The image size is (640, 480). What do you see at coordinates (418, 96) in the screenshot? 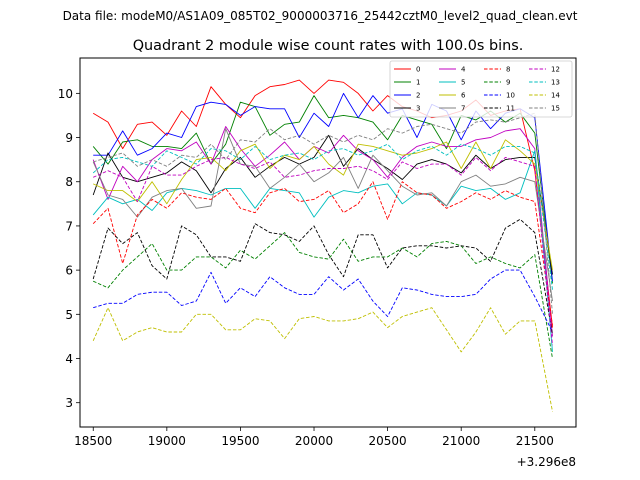
I see `legend-label-2: 2` at bounding box center [418, 96].